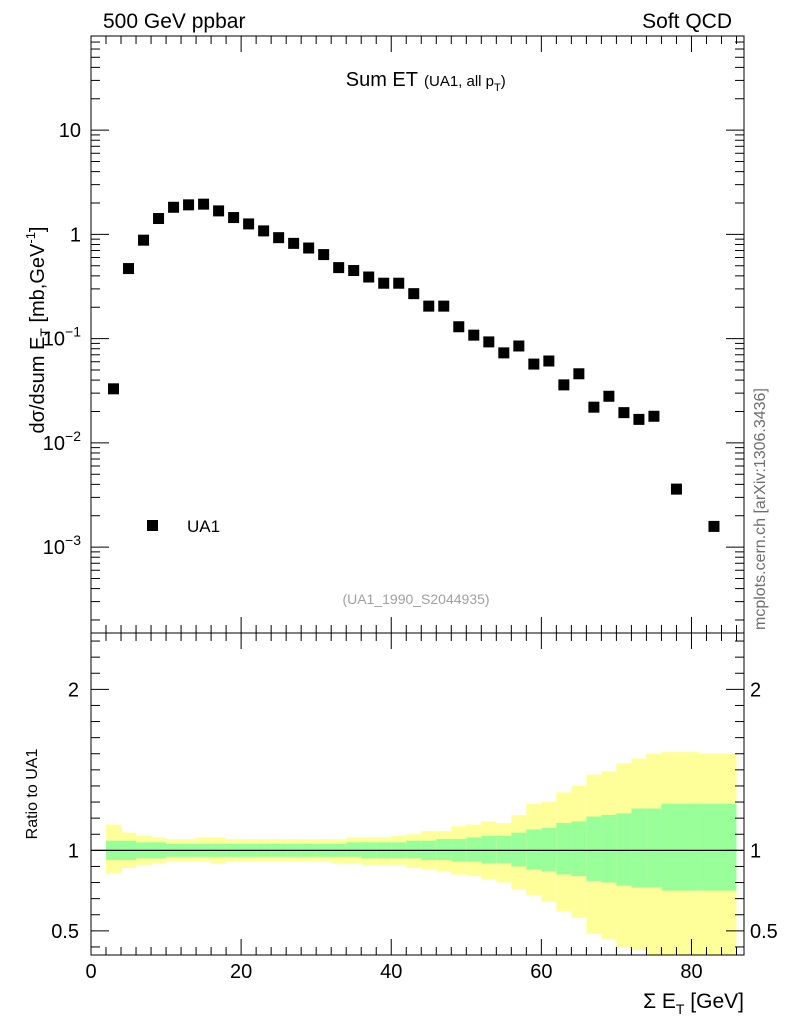 This screenshot has height=1024, width=786. I want to click on main-y-tick-label: 1, so click(75, 235).